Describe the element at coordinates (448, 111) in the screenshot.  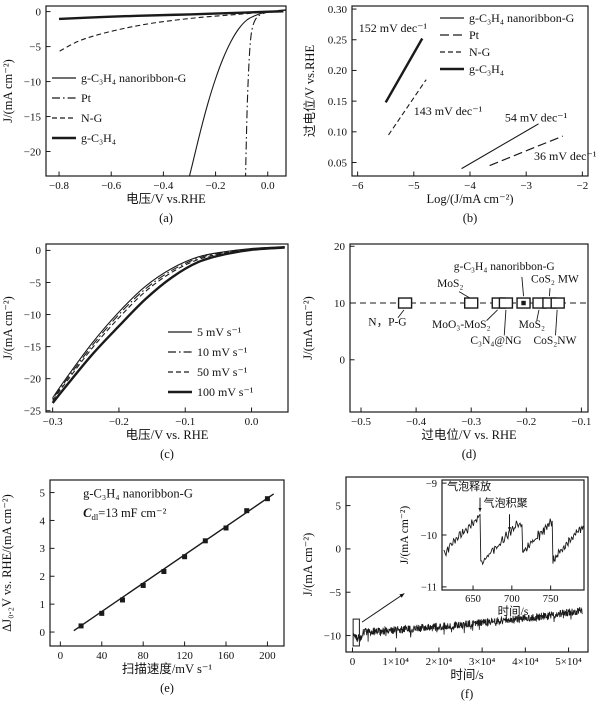
I see `svg-text: 143 mV dec⁻¹` at that location.